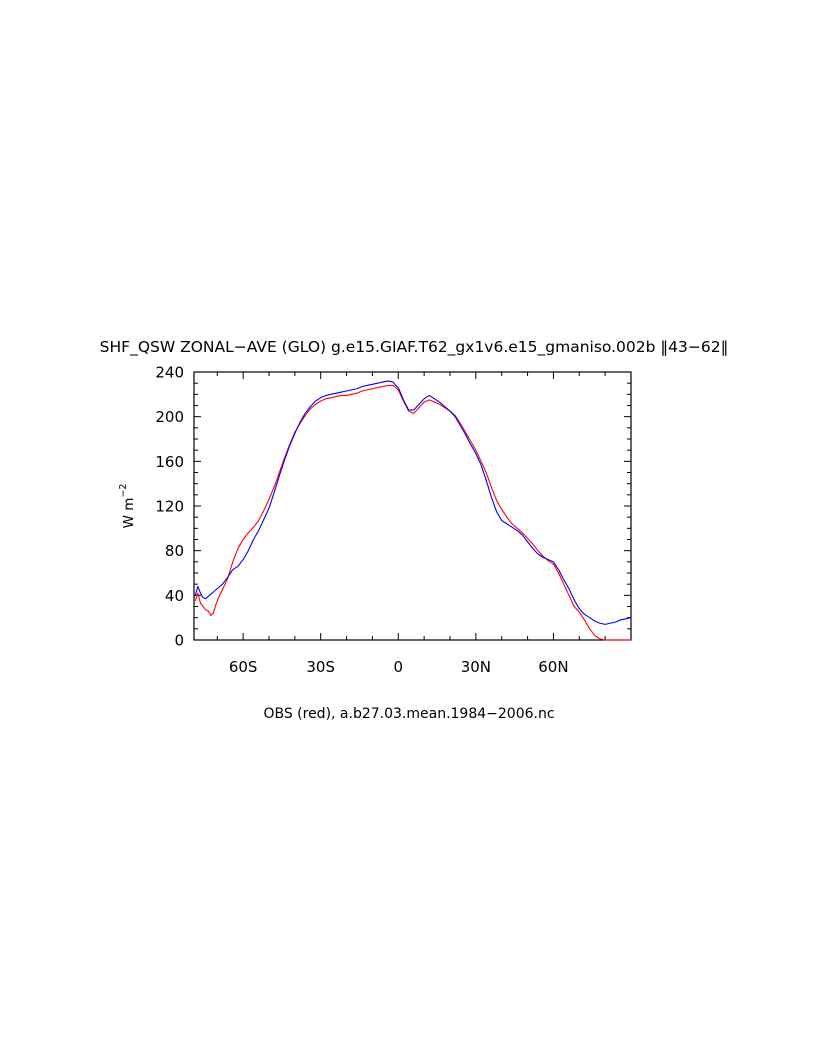 Image resolution: width=818 pixels, height=1055 pixels. I want to click on y-tick-label: 40, so click(174, 596).